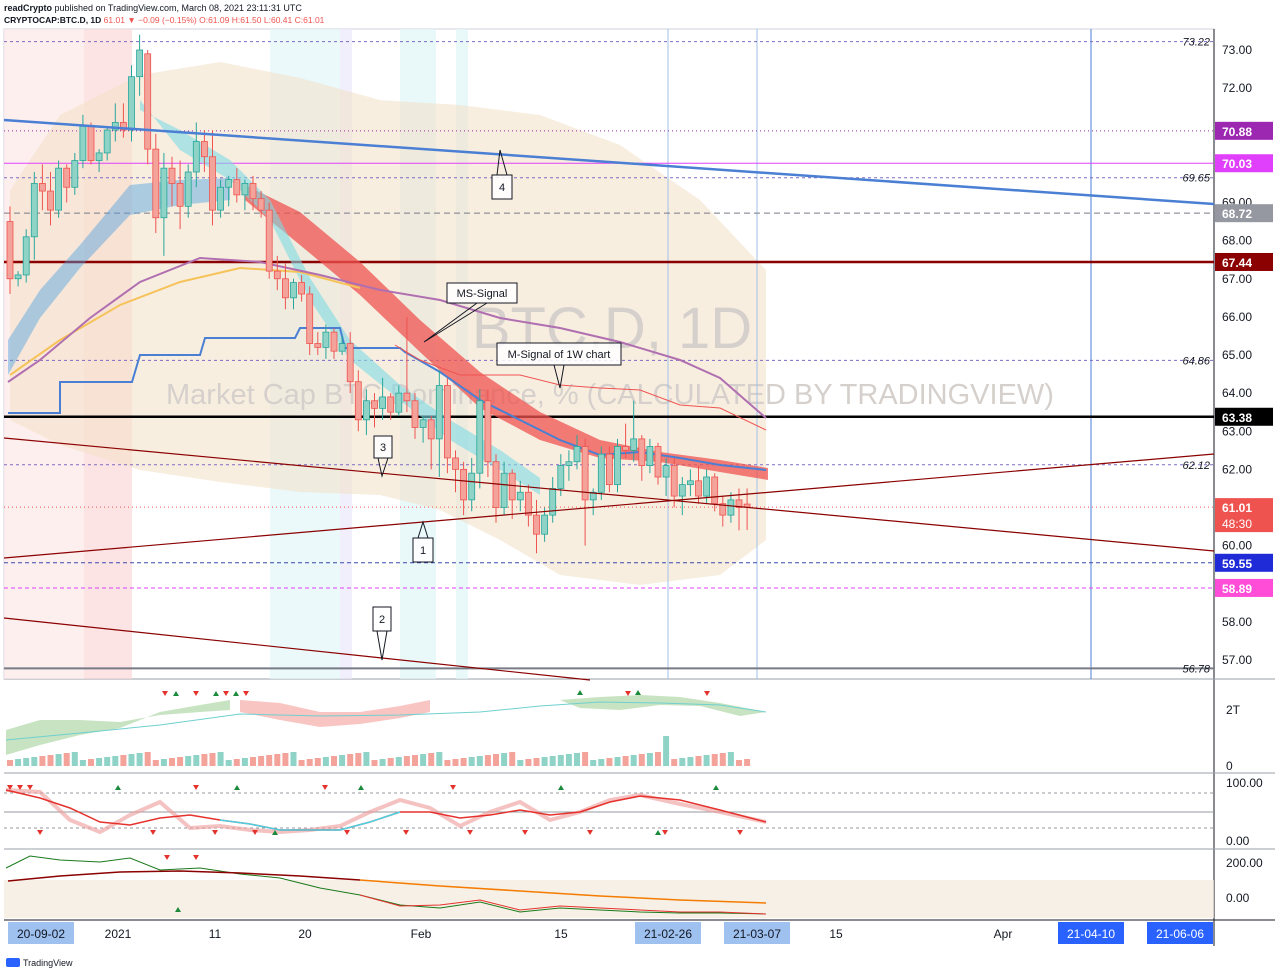  I want to click on symbol-label: CRYPTOCAP:BTC.D, 1D, so click(53, 20).